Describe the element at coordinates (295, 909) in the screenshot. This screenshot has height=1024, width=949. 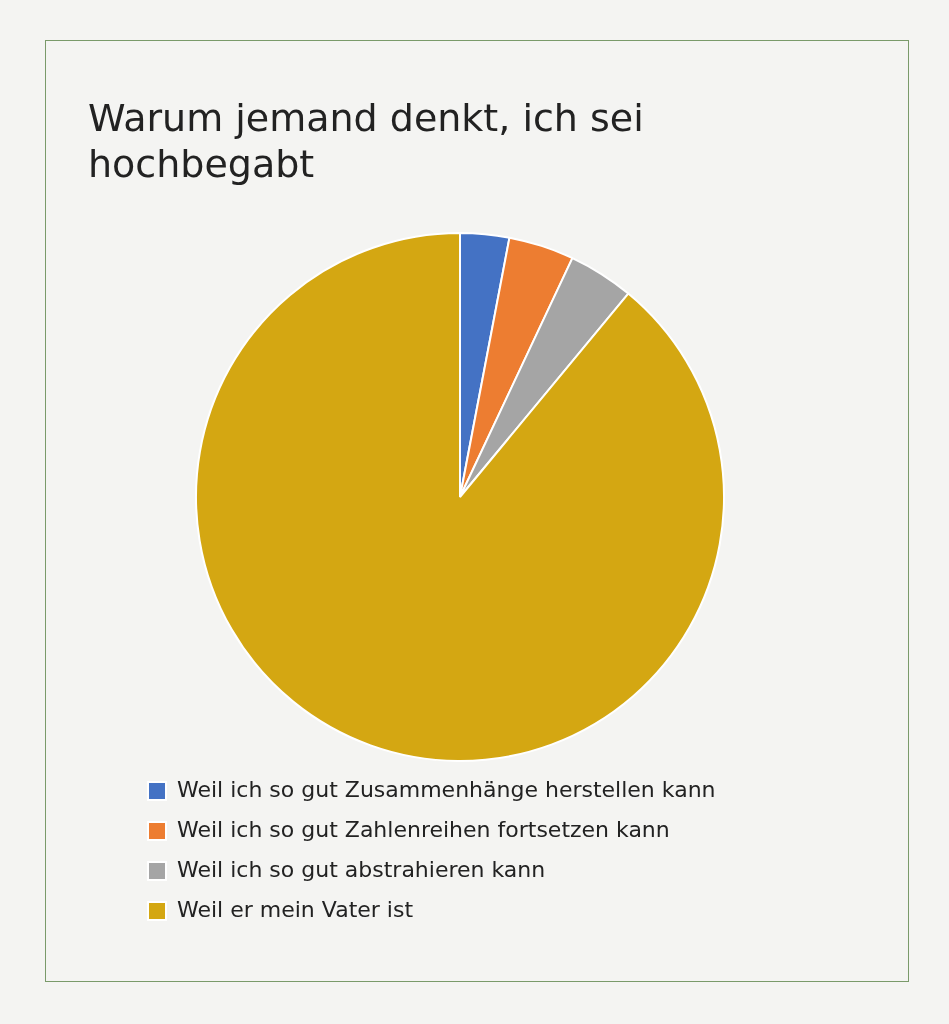
I see `legend-label: Weil er mein Vater ist` at that location.